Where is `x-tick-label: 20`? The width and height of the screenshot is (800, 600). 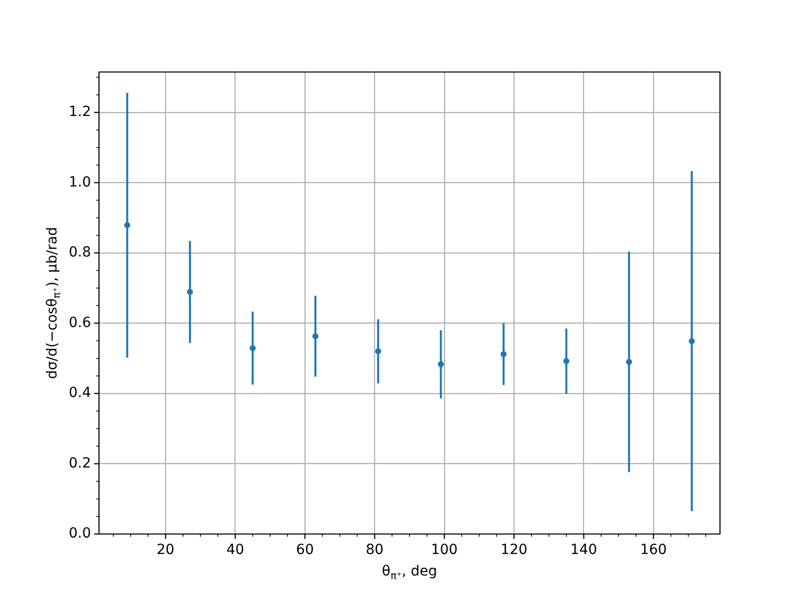
x-tick-label: 20 is located at coordinates (165, 550).